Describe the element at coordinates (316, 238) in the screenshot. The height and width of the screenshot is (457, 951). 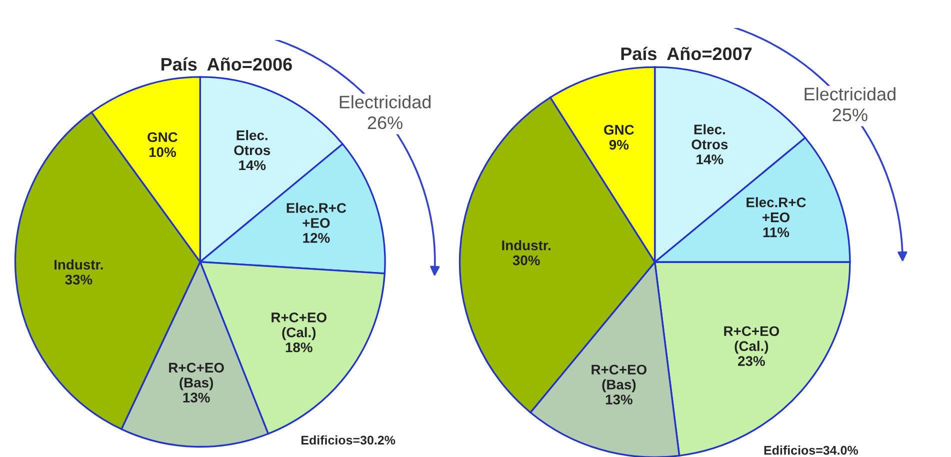
I see `data-label: 12%` at that location.